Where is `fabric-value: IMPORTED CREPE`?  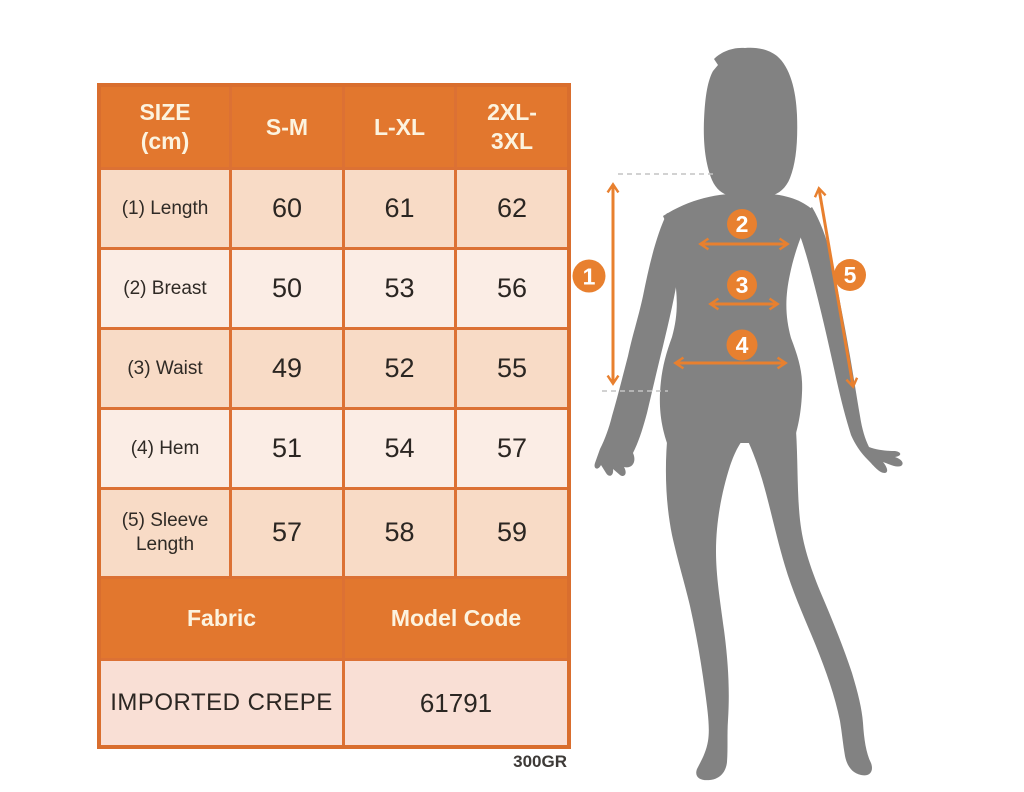 fabric-value: IMPORTED CREPE is located at coordinates (221, 703).